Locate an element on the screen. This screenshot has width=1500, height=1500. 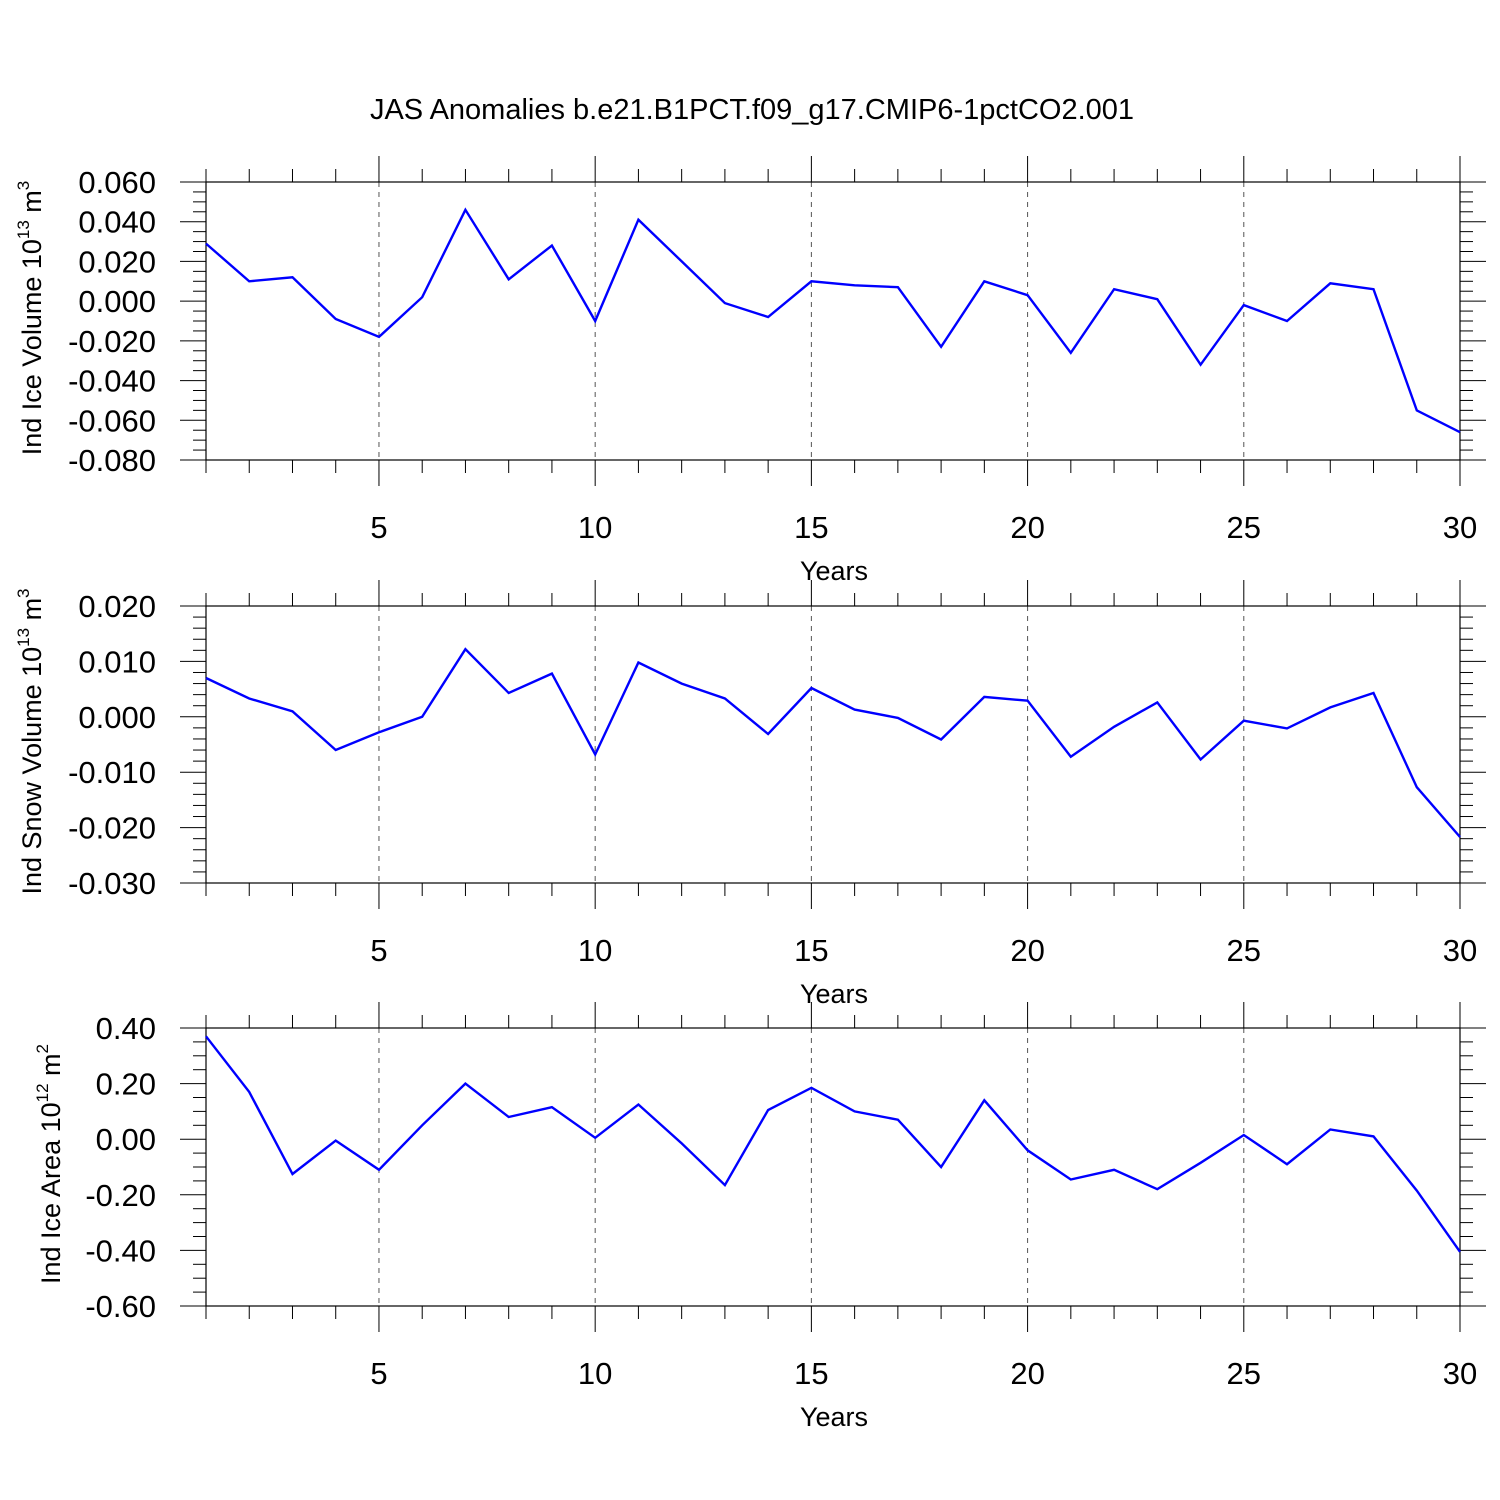
y-axis-label-text: Ind Snow Volume 10 is located at coordinates (32, 771).